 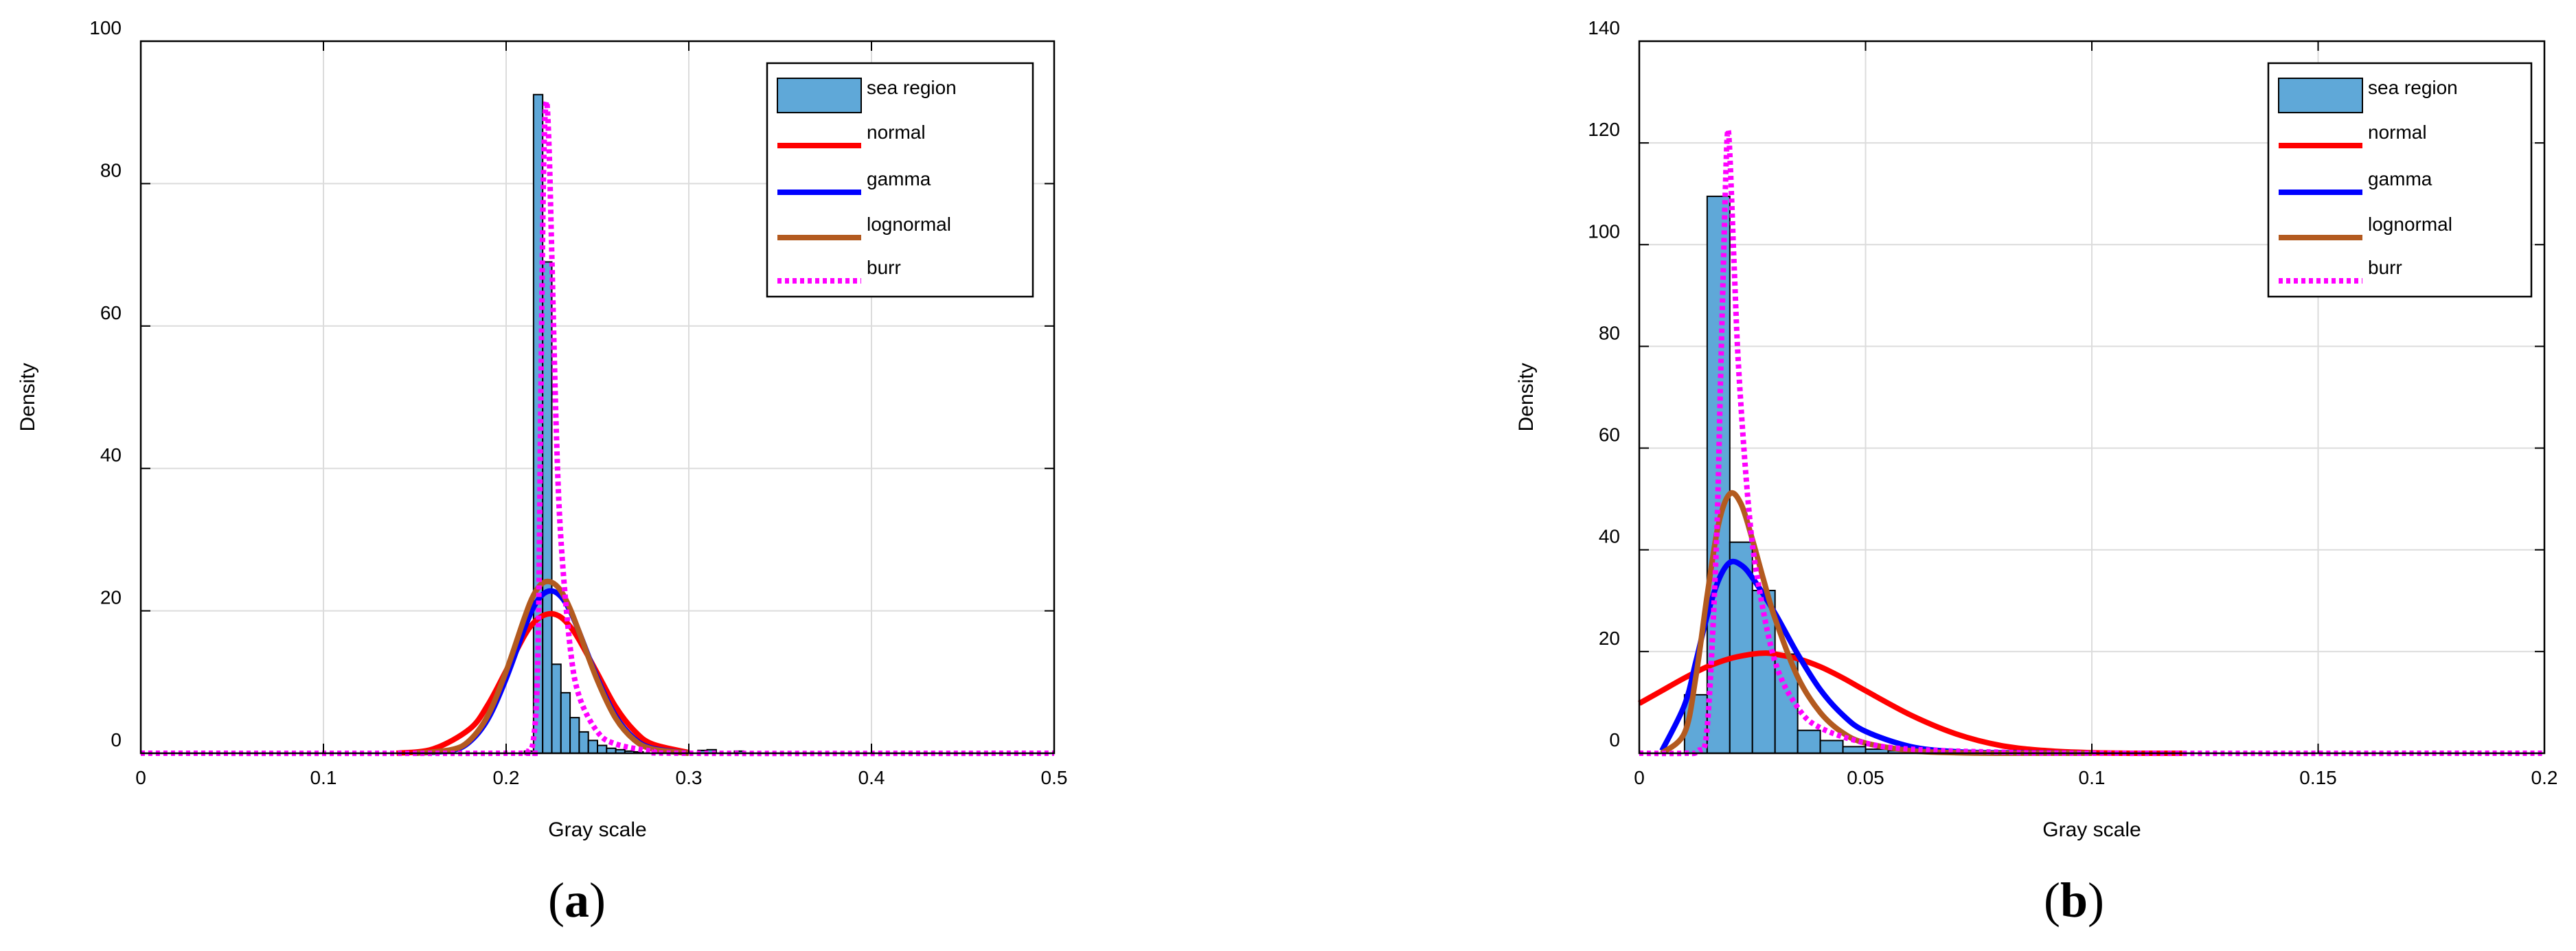 I want to click on x-tick-label: 0.5, so click(x=1054, y=778).